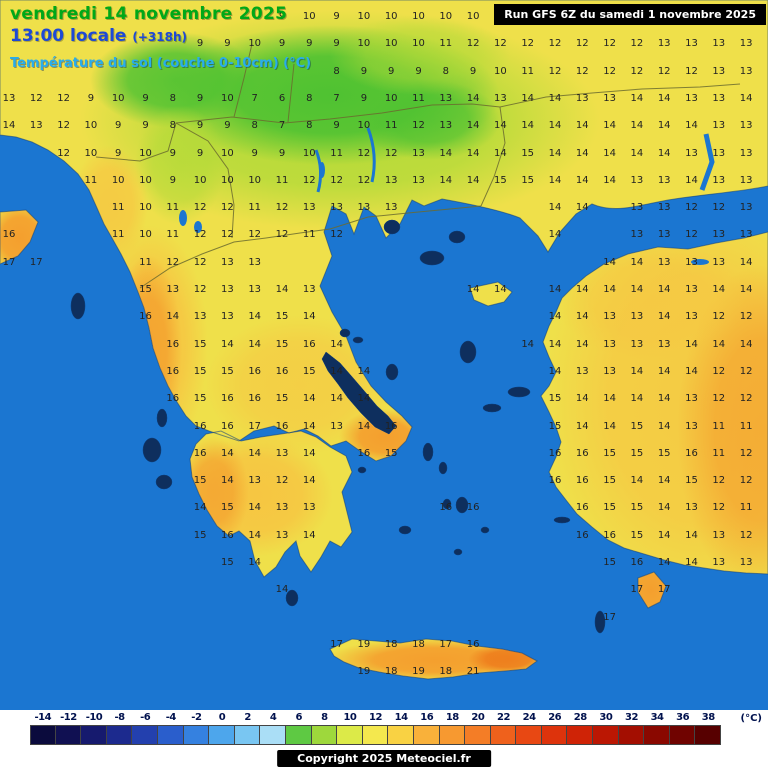  What do you see at coordinates (145, 717) in the screenshot?
I see `legend-tick-label: -6` at bounding box center [145, 717].